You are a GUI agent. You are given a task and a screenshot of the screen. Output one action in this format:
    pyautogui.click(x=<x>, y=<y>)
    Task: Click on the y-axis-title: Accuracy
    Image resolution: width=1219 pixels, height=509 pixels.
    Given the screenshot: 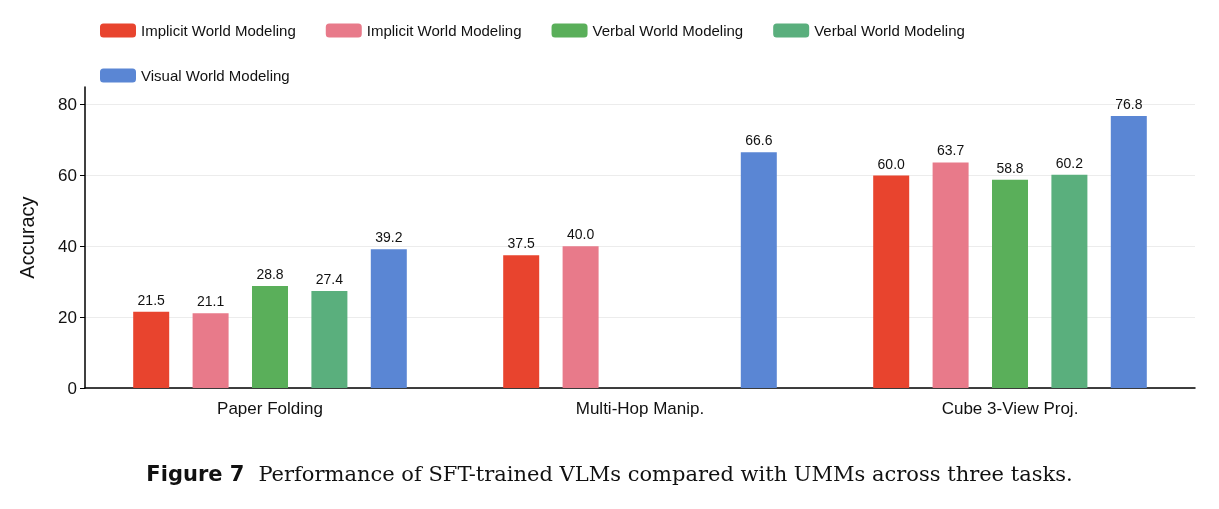 What is the action you would take?
    pyautogui.click(x=27, y=237)
    